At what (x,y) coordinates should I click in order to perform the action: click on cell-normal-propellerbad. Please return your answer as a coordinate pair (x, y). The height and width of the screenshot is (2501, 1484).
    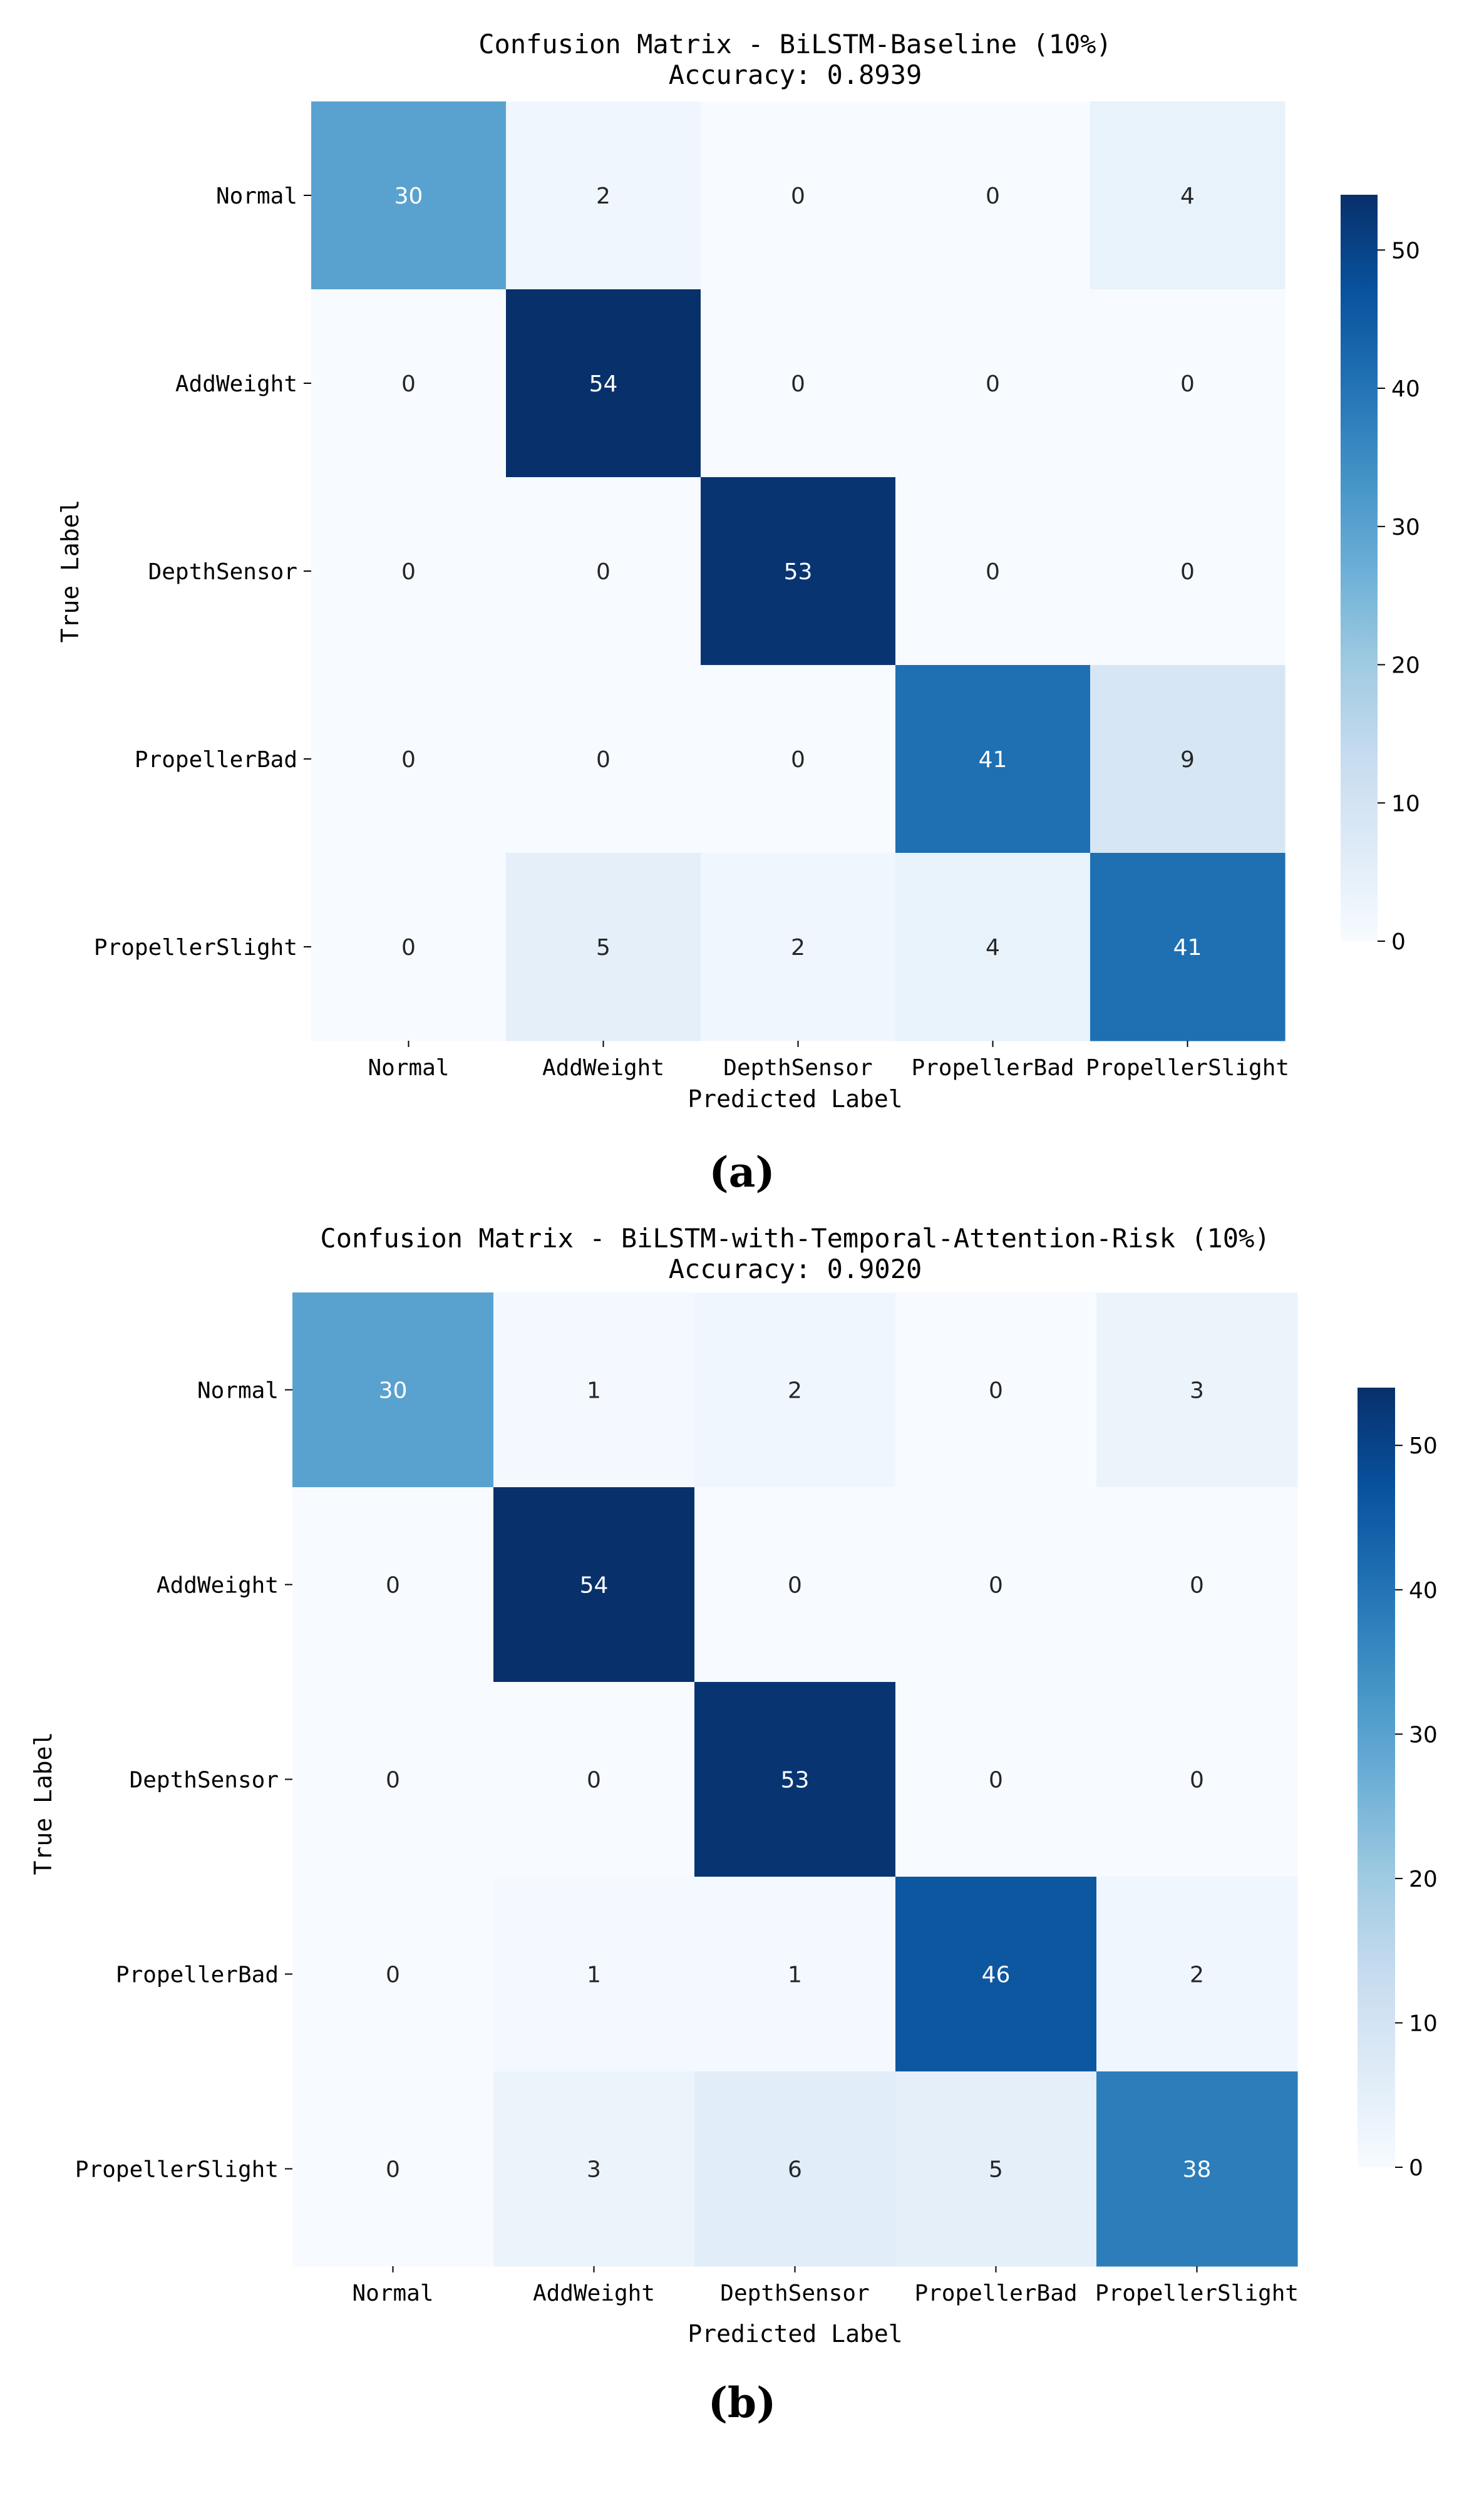
    Looking at the image, I should click on (996, 1390).